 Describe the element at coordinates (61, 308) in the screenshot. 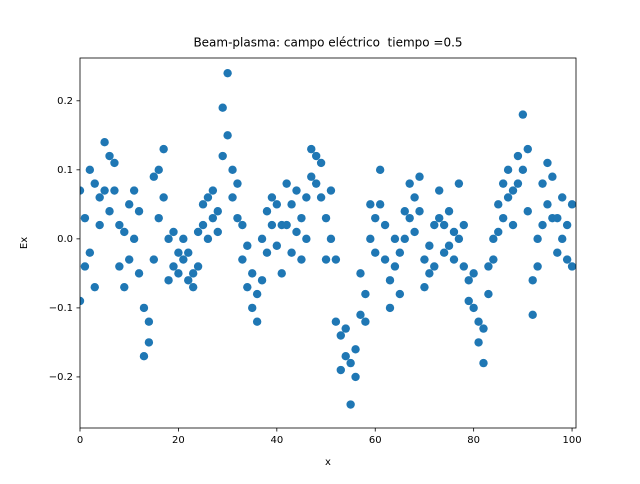

I see `y-tick-label: −0.1` at that location.